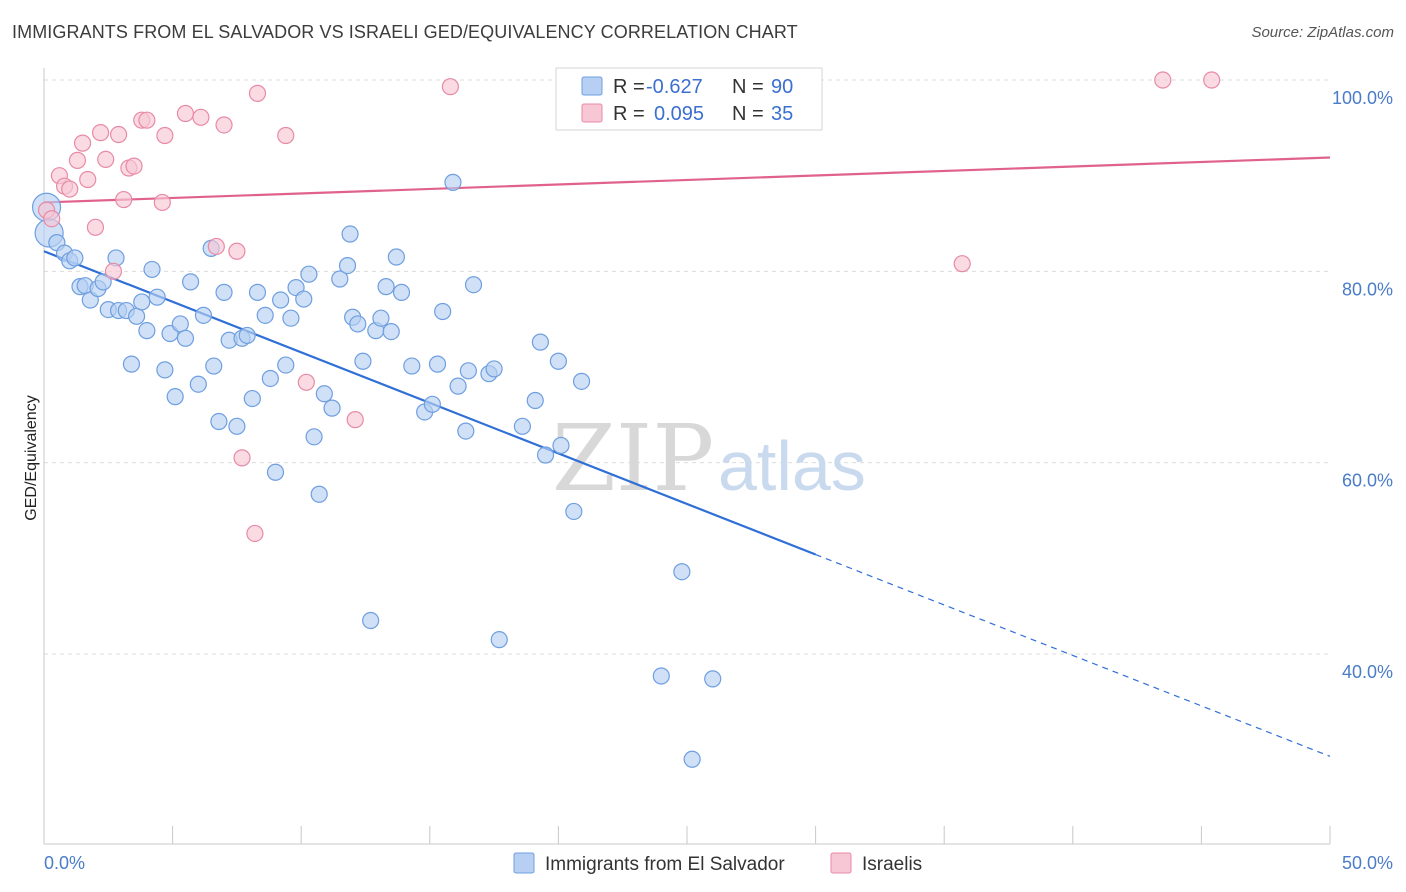 This screenshot has height=892, width=1406. I want to click on stats-n-label-2: N =, so click(748, 114).